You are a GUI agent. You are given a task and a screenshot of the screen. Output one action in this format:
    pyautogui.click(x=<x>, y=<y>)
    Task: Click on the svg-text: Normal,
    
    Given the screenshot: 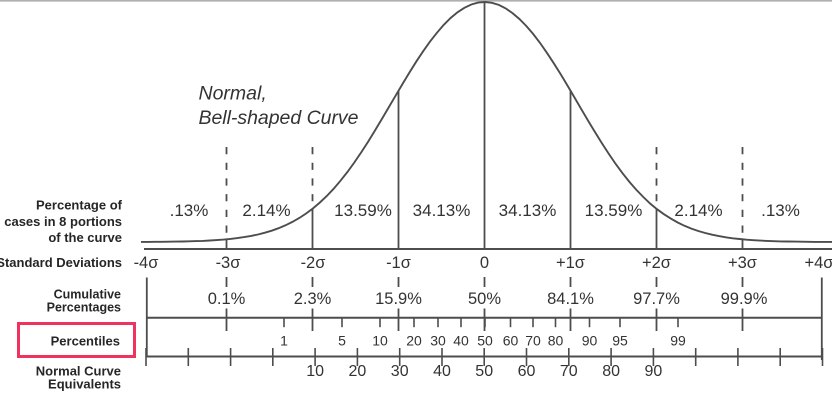 What is the action you would take?
    pyautogui.click(x=233, y=94)
    